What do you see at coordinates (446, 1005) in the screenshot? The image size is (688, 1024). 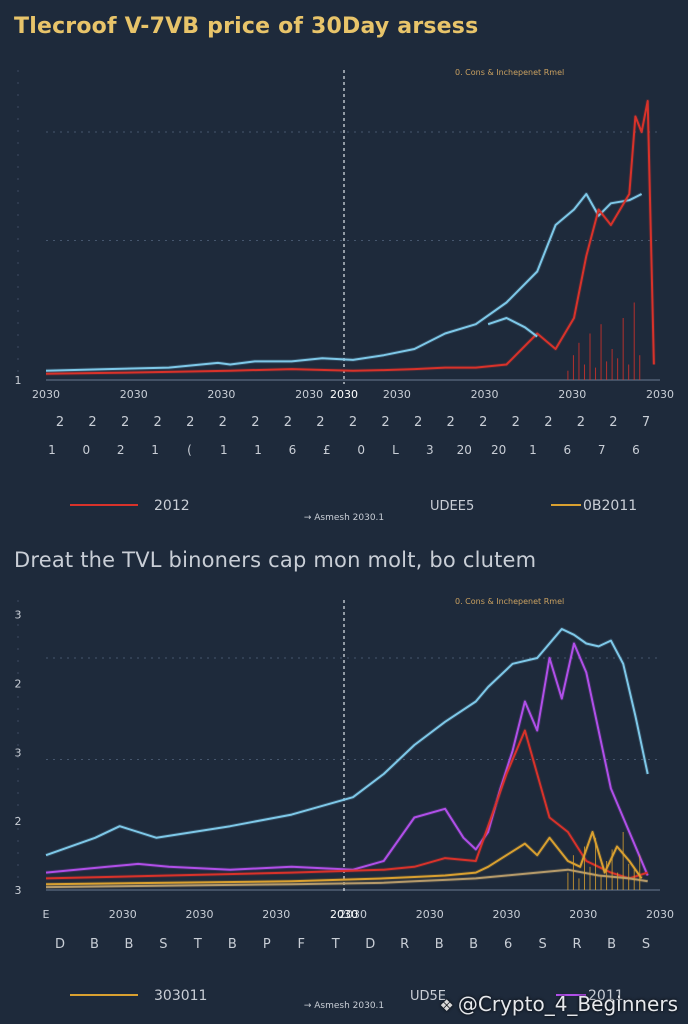 I see `binance-diamond-icon: ❖` at bounding box center [446, 1005].